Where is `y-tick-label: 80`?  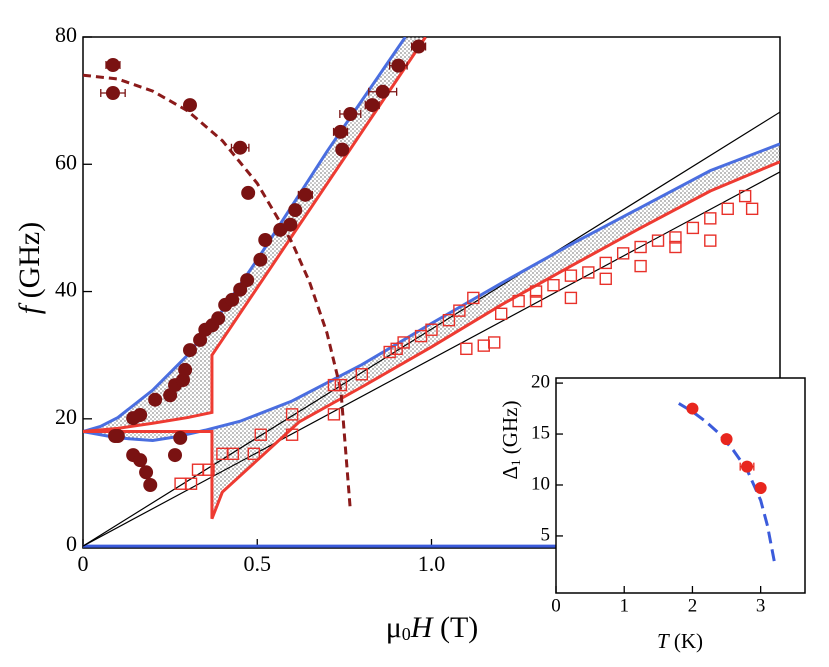
y-tick-label: 80 is located at coordinates (66, 34).